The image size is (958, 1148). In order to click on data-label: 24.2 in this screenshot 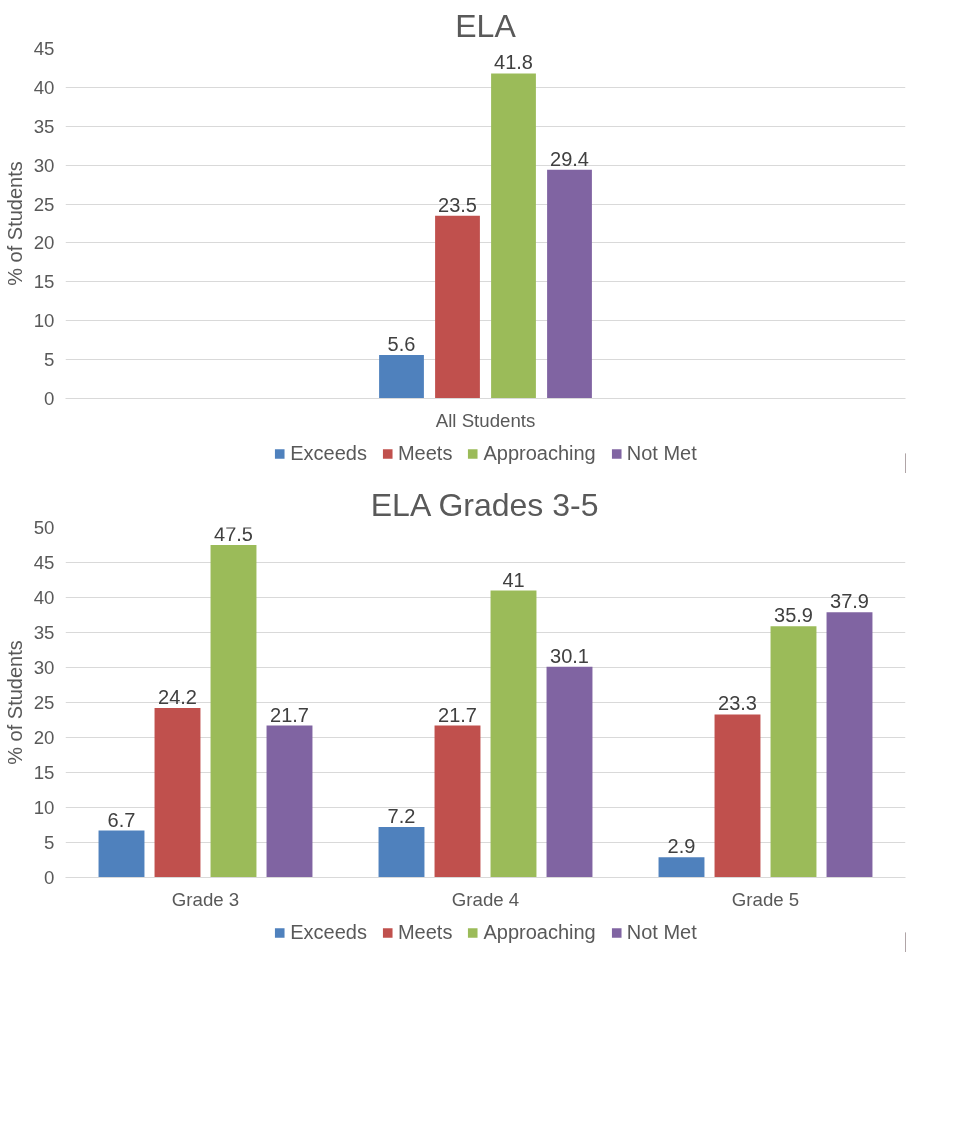, I will do `click(177, 697)`.